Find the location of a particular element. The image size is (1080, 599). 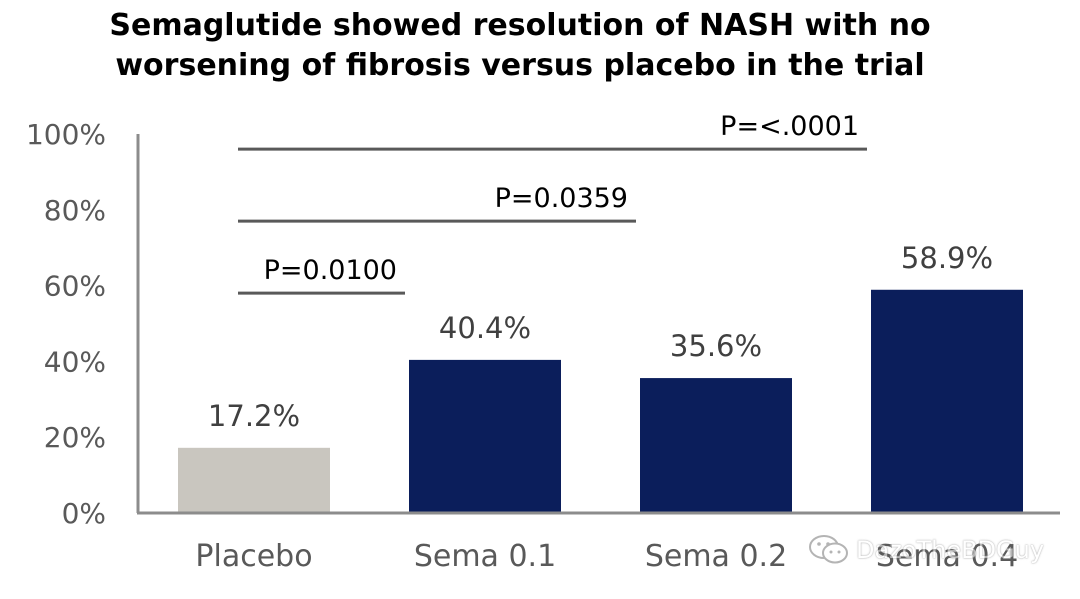

y-tick-label: 100% is located at coordinates (66, 134).